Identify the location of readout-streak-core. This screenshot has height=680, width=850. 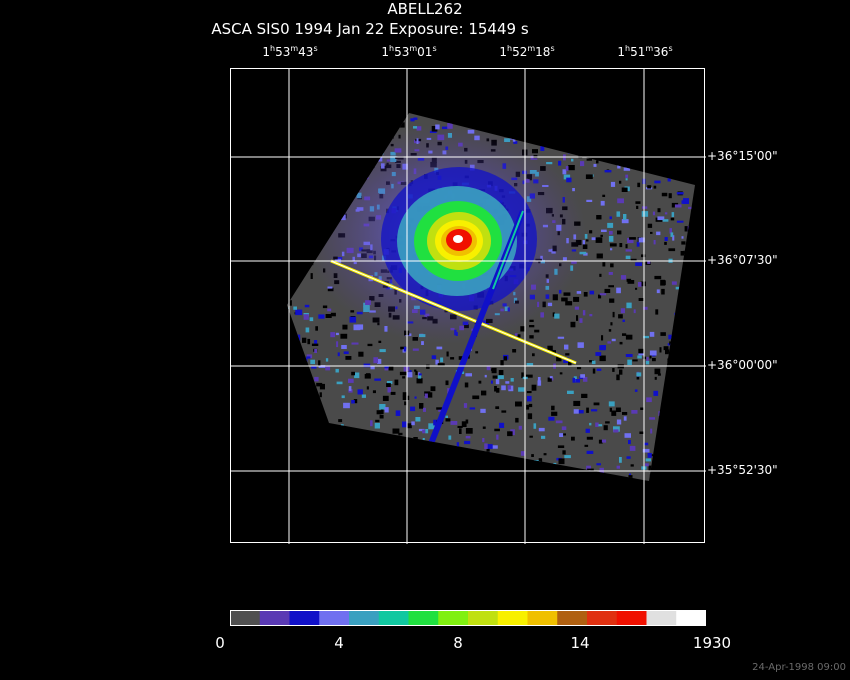
(453, 312).